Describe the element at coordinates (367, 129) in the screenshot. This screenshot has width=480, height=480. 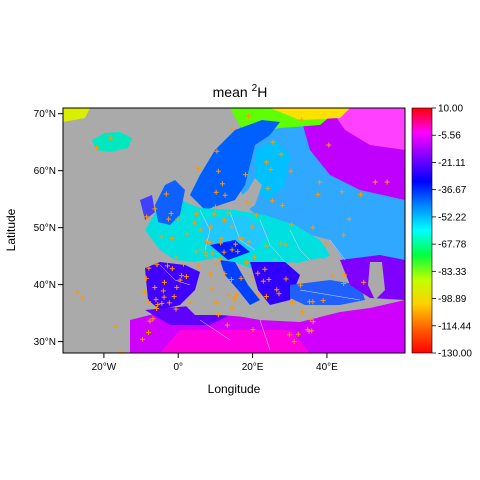
I see `arctic-field` at that location.